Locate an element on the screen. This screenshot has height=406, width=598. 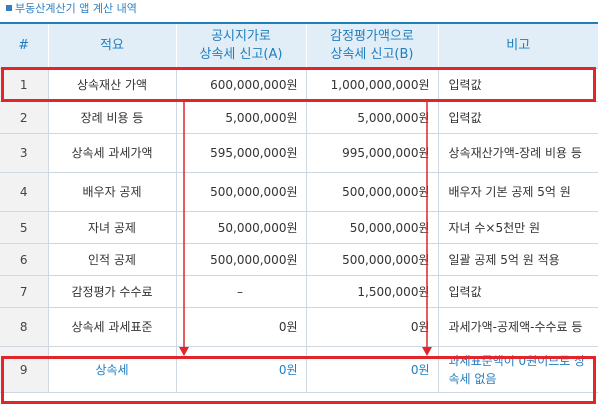
row-number: 4 is located at coordinates (24, 192).